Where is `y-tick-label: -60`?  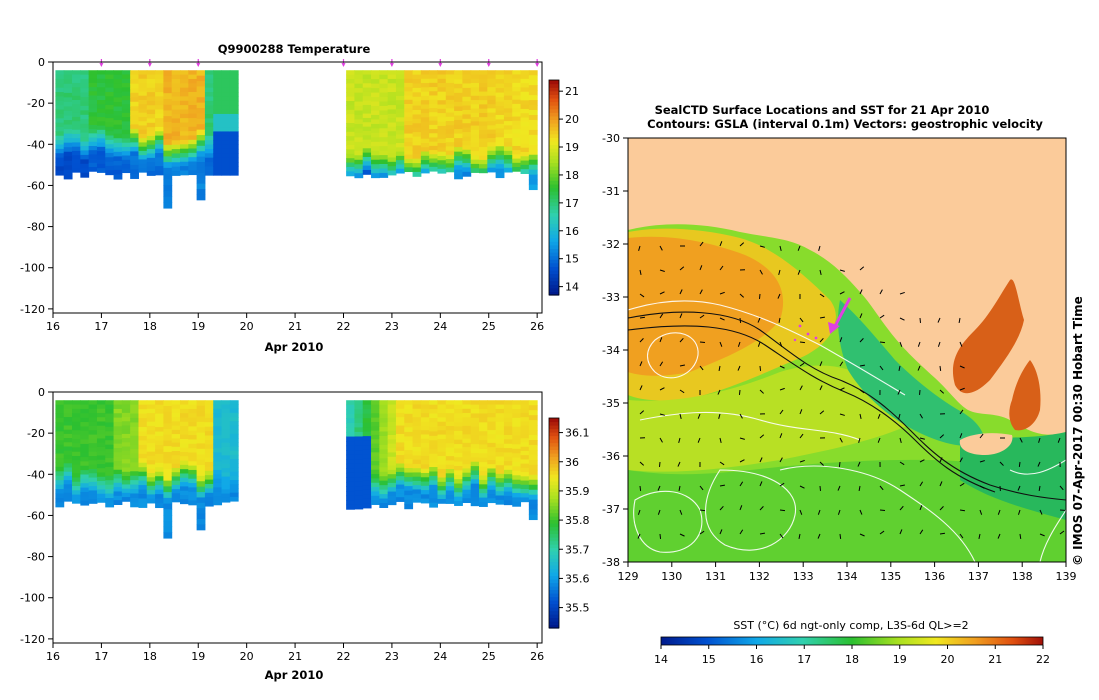
y-tick-label: -60 is located at coordinates (36, 515).